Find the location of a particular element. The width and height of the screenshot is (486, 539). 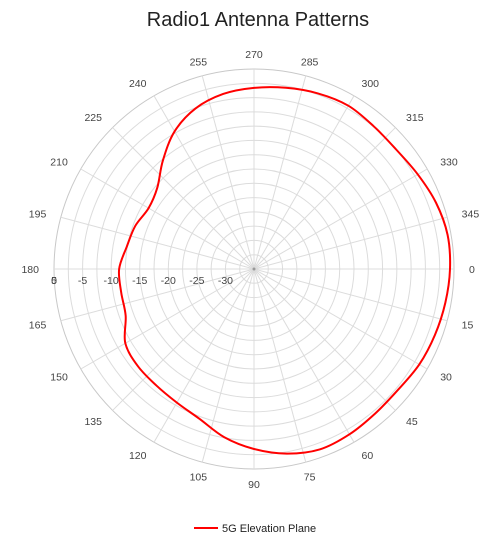

legend: 5G Elevation Plane is located at coordinates (255, 529).